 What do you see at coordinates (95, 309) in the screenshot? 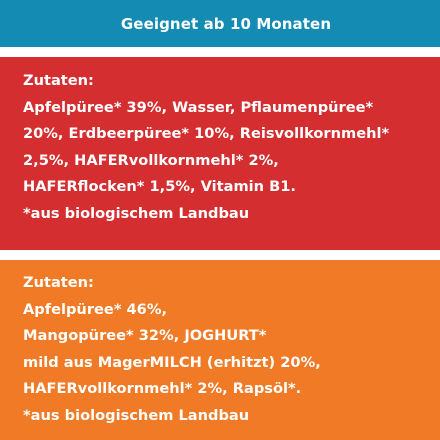
I see `ingredients-line: Apfelpüree* 46%,` at bounding box center [95, 309].